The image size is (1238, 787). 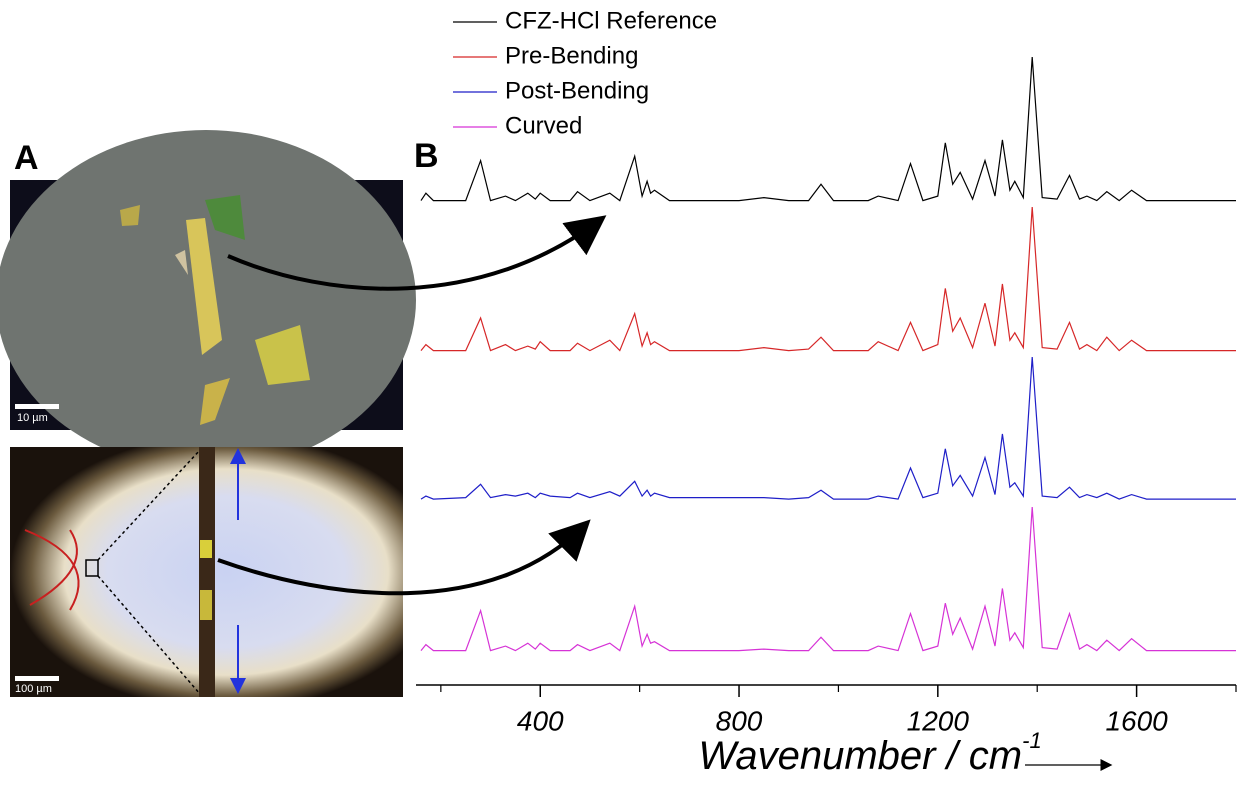 I want to click on micrograph-top: 10 µm, so click(x=208, y=300).